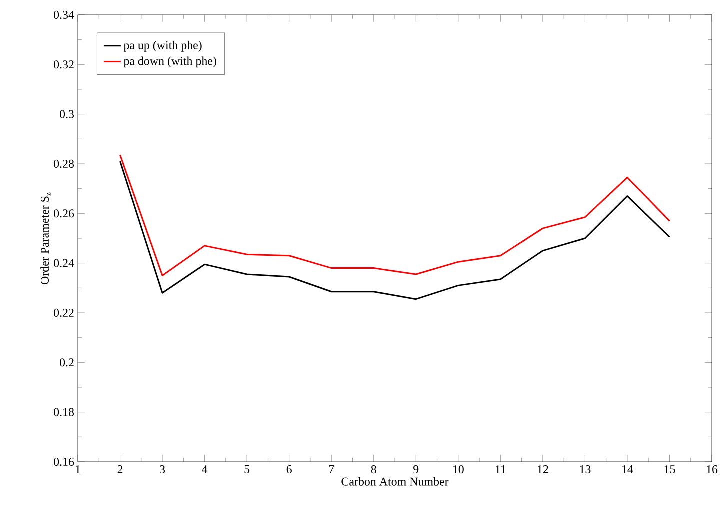  I want to click on x-tick-label: 15, so click(670, 470).